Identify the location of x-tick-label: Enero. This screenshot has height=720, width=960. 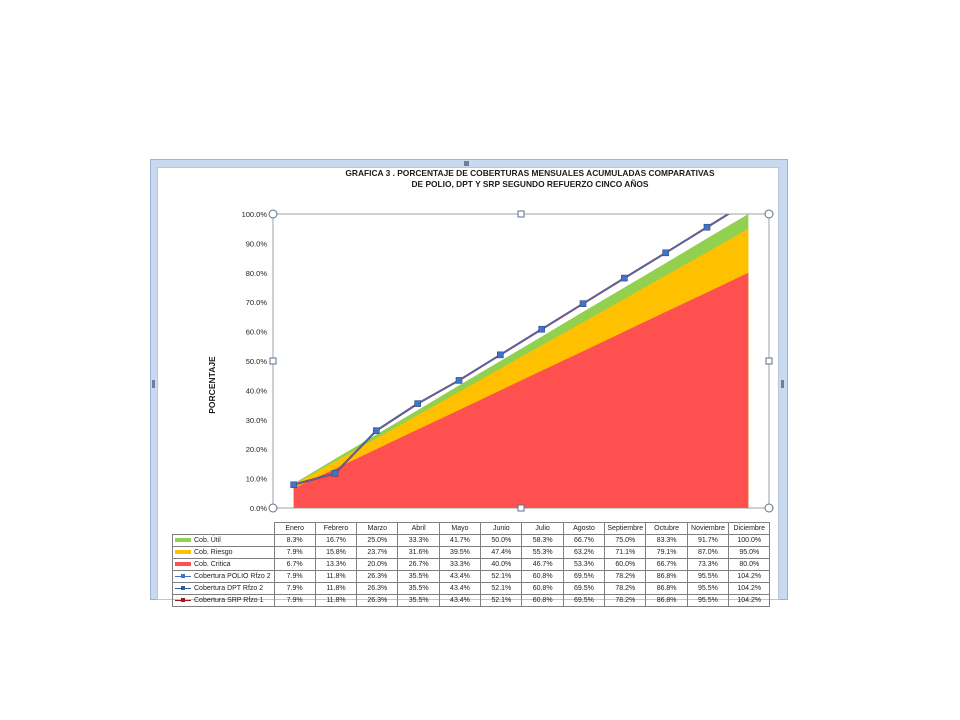
(294, 528).